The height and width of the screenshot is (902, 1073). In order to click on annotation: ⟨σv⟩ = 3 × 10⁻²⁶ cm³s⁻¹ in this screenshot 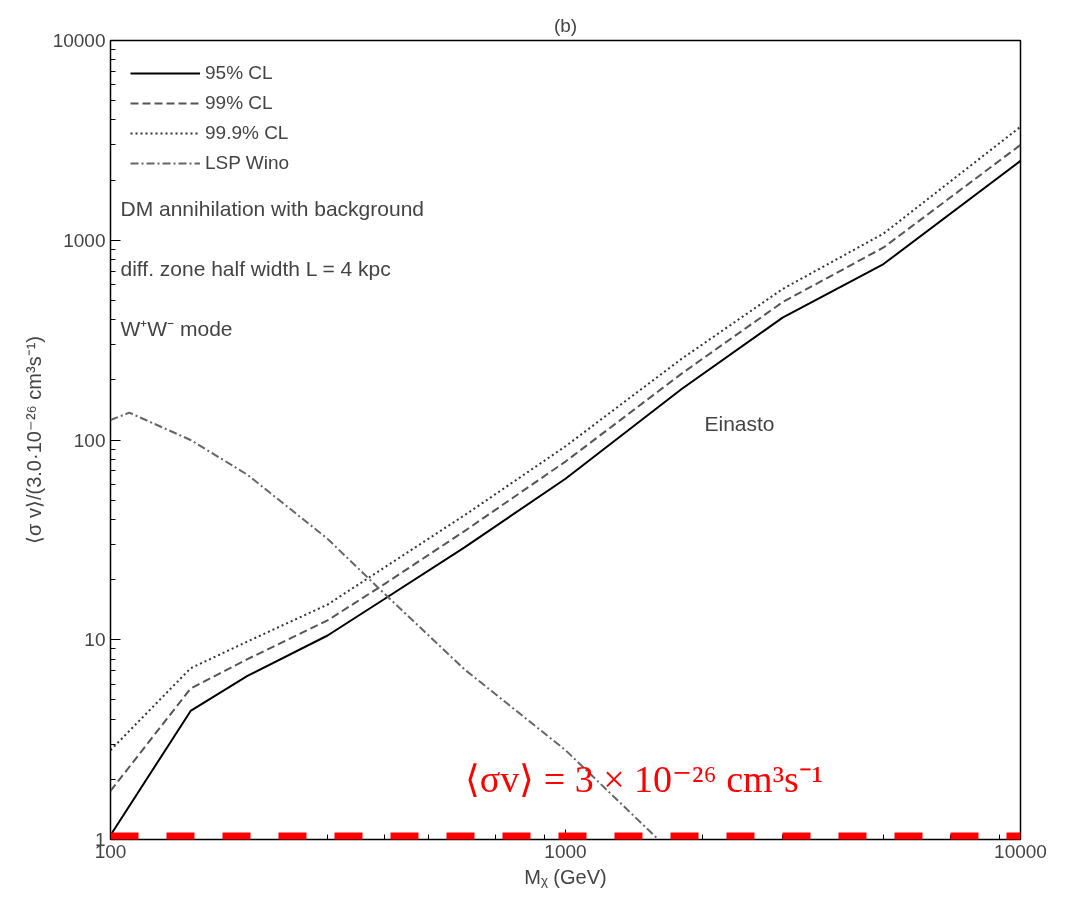, I will do `click(644, 778)`.